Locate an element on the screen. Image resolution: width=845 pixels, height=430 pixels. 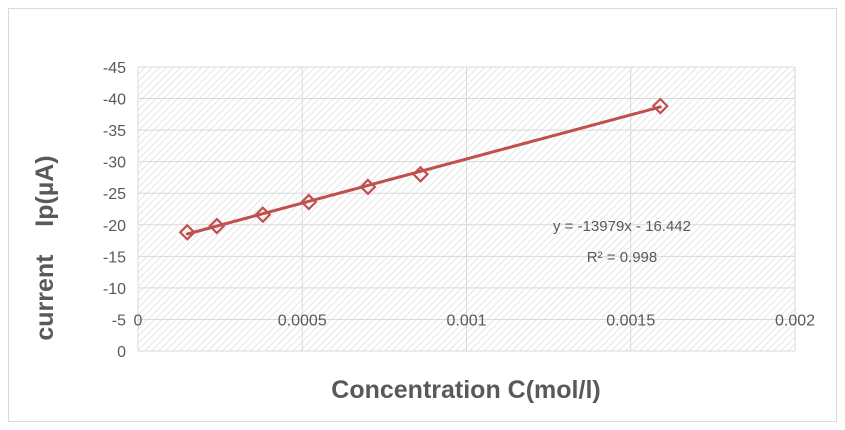
x-tick-label: 0.0005 is located at coordinates (302, 320).